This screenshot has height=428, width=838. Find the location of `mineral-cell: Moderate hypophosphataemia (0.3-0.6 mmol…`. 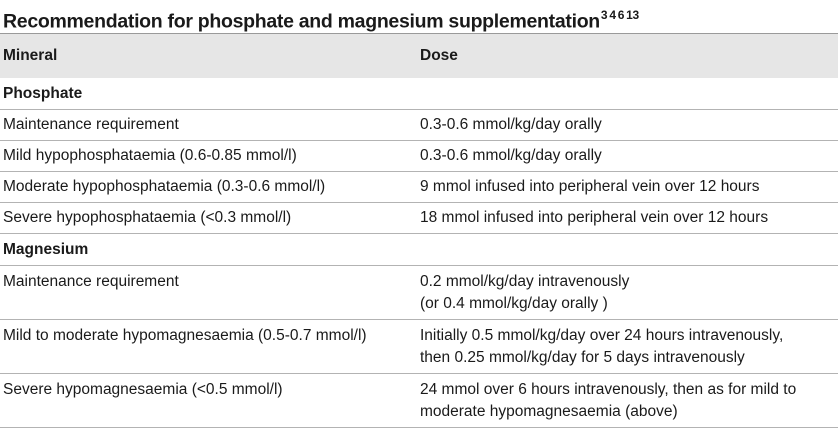

mineral-cell: Moderate hypophosphataemia (0.3-0.6 mmol… is located at coordinates (206, 187).